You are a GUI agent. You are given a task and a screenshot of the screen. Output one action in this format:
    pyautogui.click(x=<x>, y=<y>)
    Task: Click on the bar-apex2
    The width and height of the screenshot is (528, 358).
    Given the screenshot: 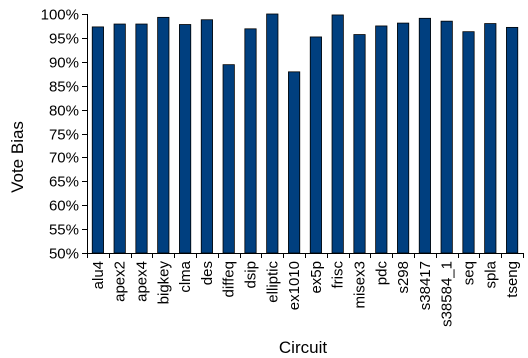 What is the action you would take?
    pyautogui.click(x=119, y=138)
    